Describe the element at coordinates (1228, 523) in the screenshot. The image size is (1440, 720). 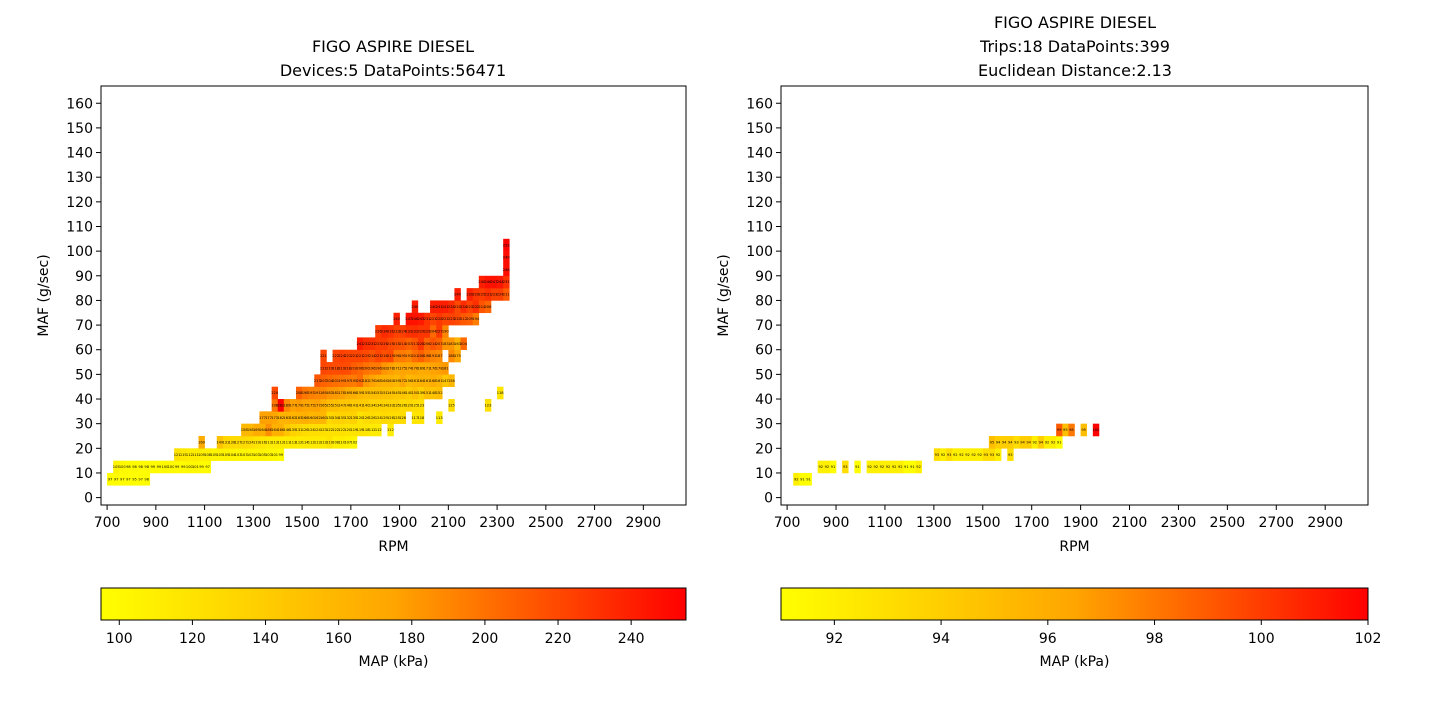
I see `x-tick-label: 2500` at that location.